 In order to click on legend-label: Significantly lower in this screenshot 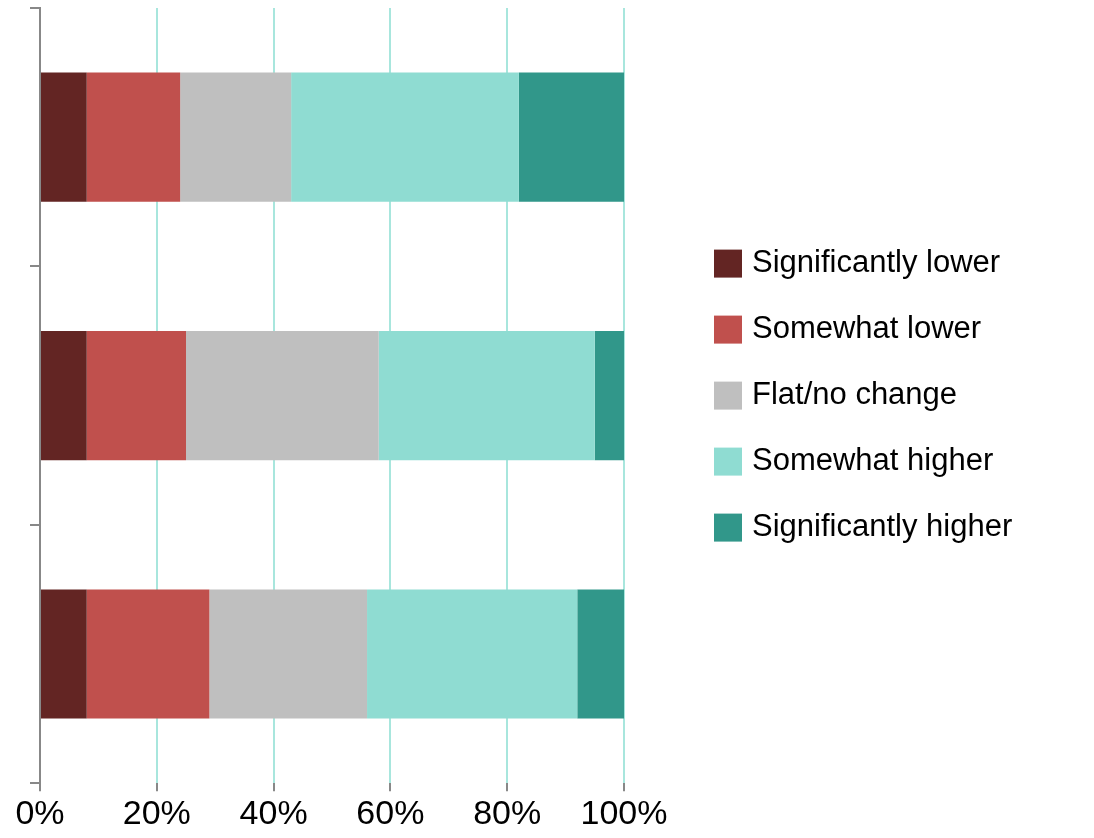, I will do `click(876, 262)`.